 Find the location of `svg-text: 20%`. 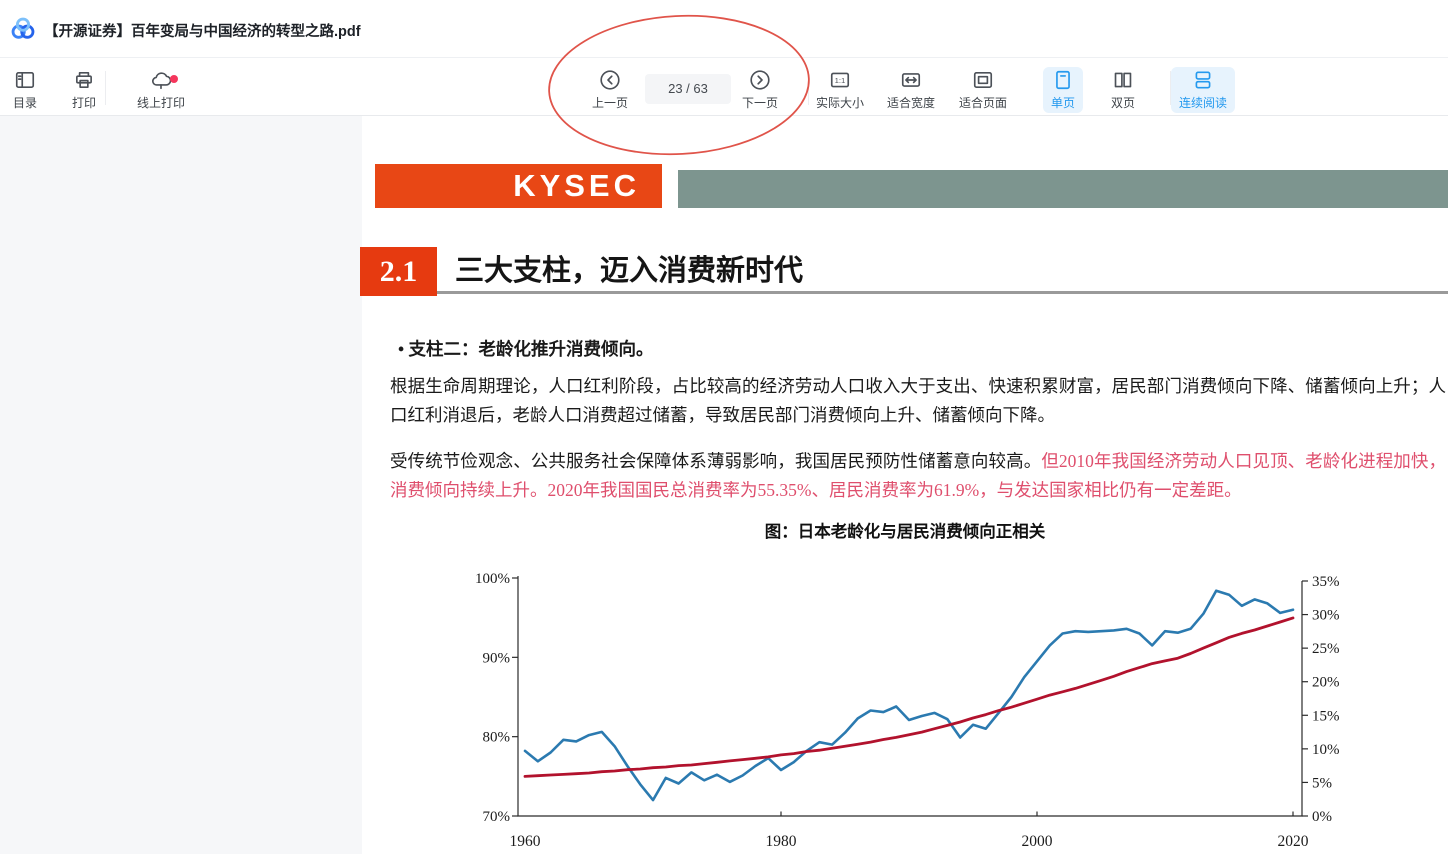

svg-text: 20% is located at coordinates (1326, 683).